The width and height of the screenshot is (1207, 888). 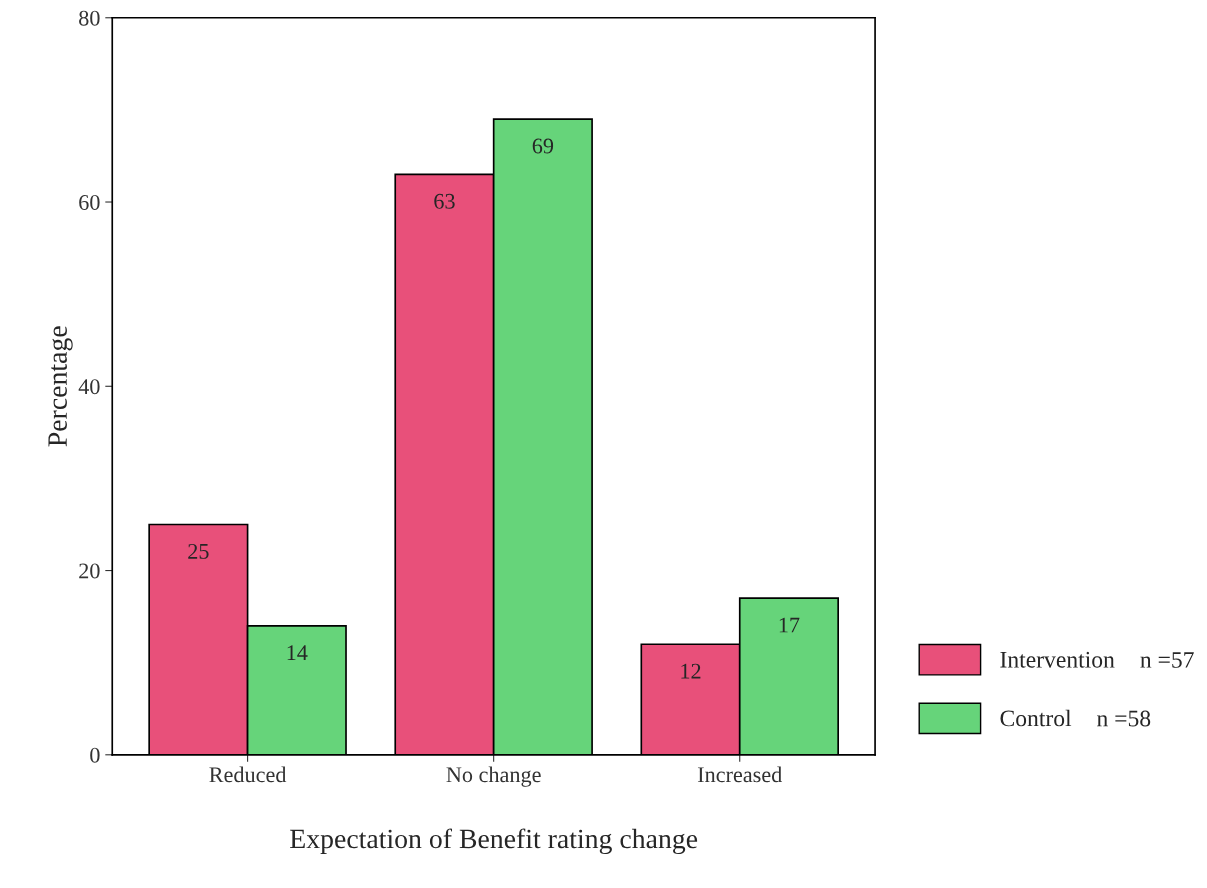 I want to click on y-tick-label: 0, so click(x=95, y=755).